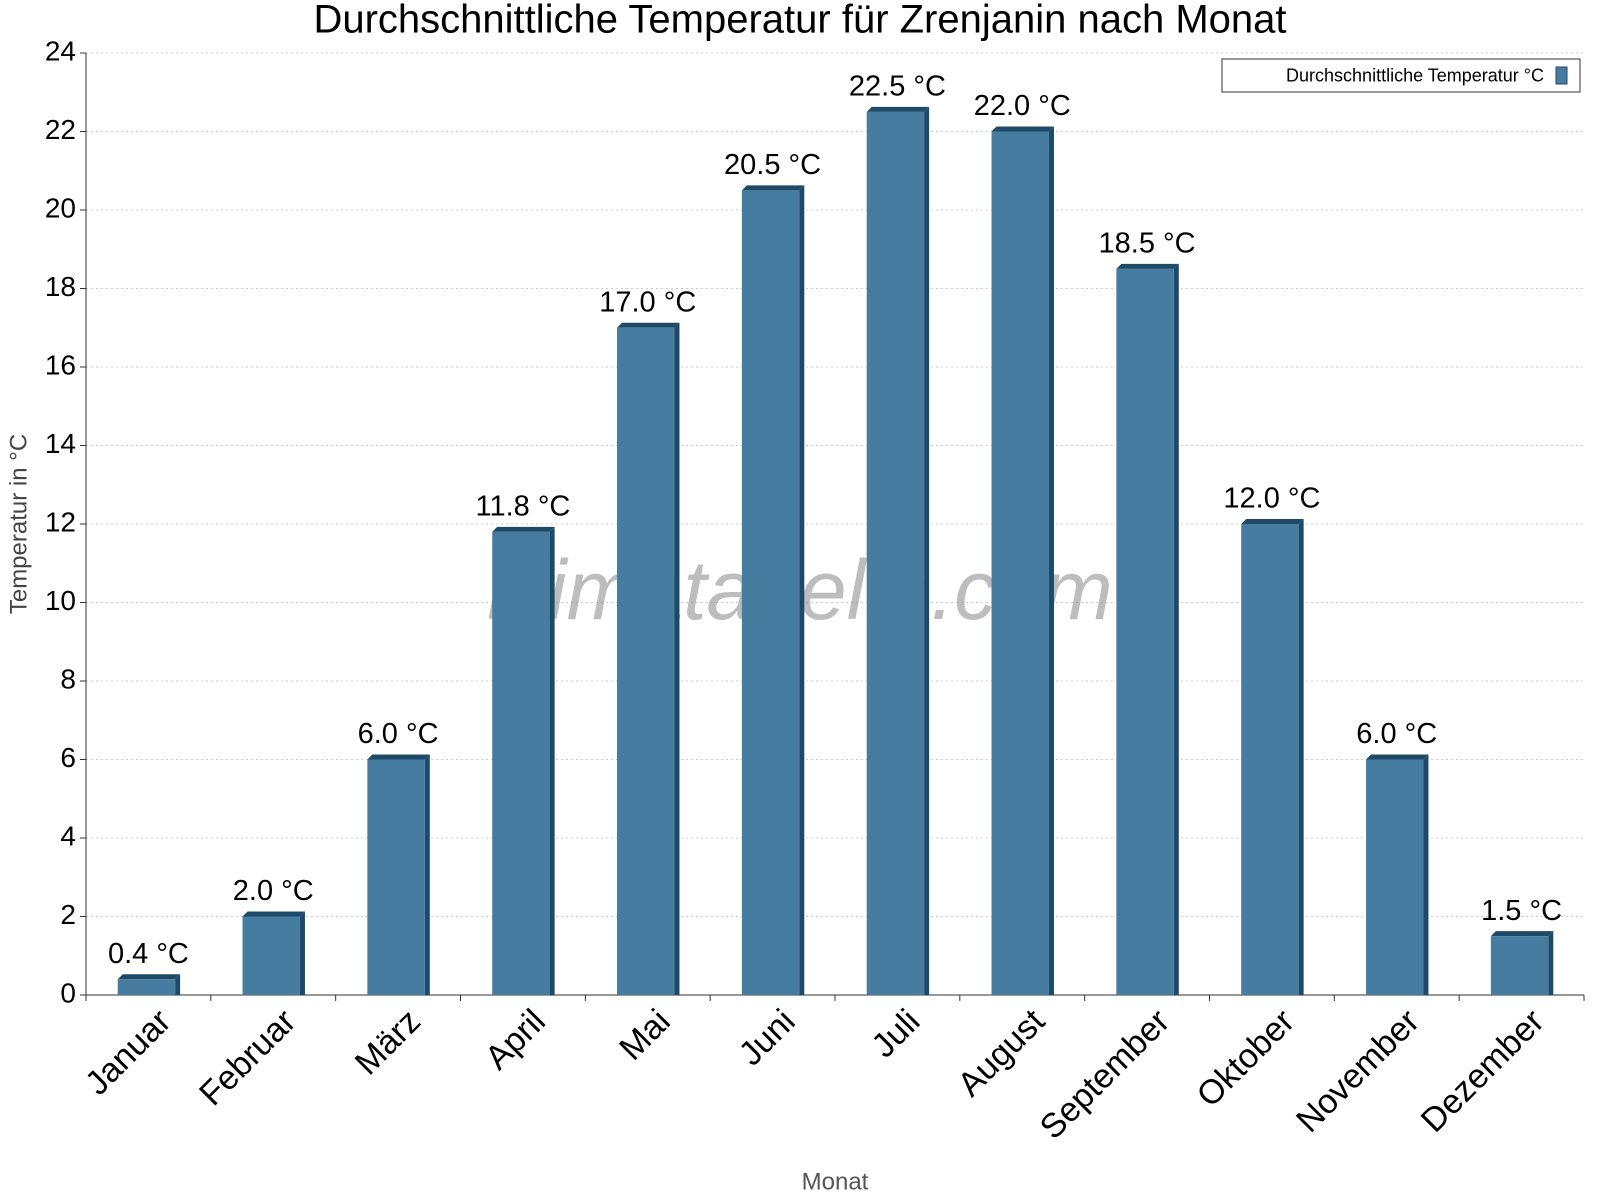 This screenshot has width=1600, height=1200. Describe the element at coordinates (1521, 911) in the screenshot. I see `data-label: 1.5 °C` at that location.